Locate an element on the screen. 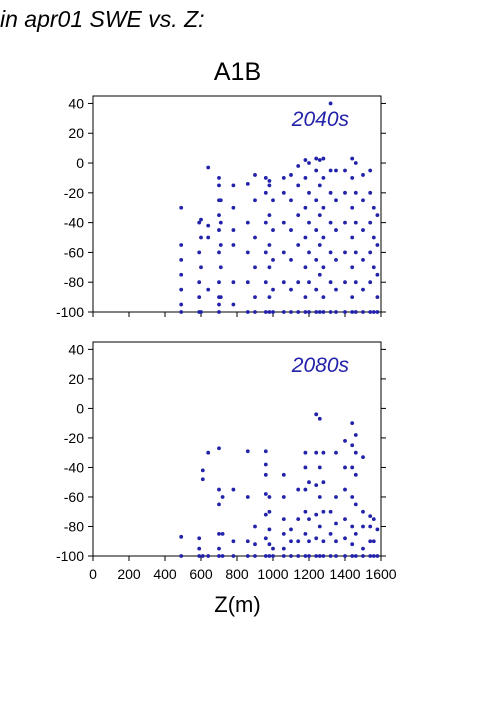 The height and width of the screenshot is (709, 501). x-tick-label-2080s: 600 is located at coordinates (201, 574).